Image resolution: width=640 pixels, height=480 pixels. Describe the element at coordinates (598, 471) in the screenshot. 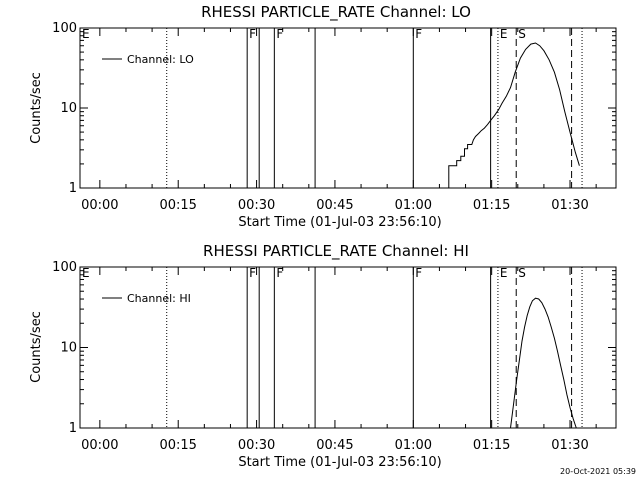

I see `generation-timestamp: 20-Oct-2021 05:39` at that location.